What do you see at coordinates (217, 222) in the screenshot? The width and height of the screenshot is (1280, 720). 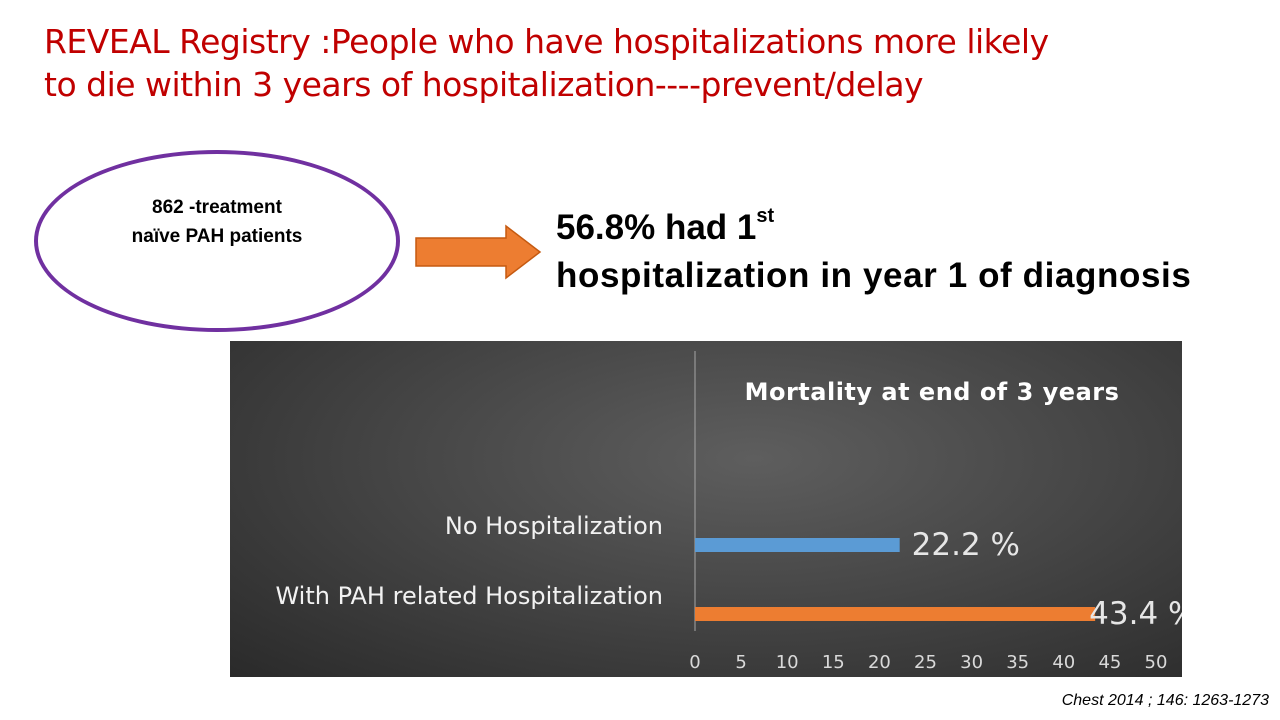 I see `ellipse-text: 862 -treatment naïve PAH patients` at bounding box center [217, 222].